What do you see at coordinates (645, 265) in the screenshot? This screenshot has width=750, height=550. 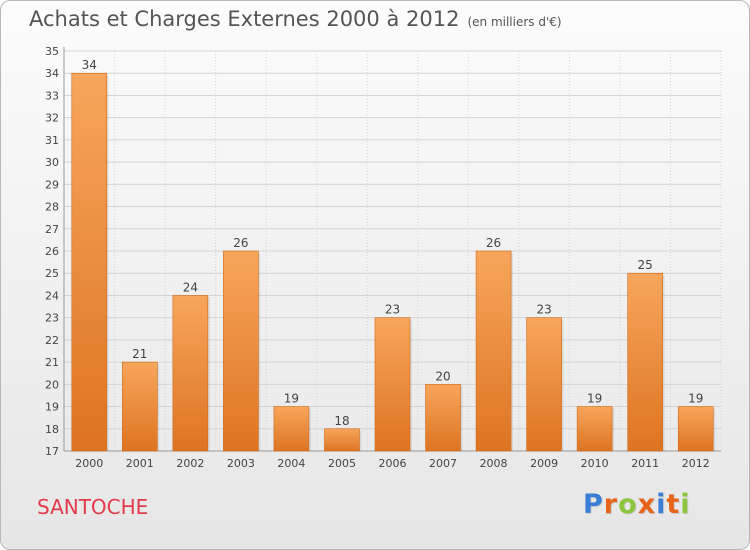 I see `value-label: 25` at bounding box center [645, 265].